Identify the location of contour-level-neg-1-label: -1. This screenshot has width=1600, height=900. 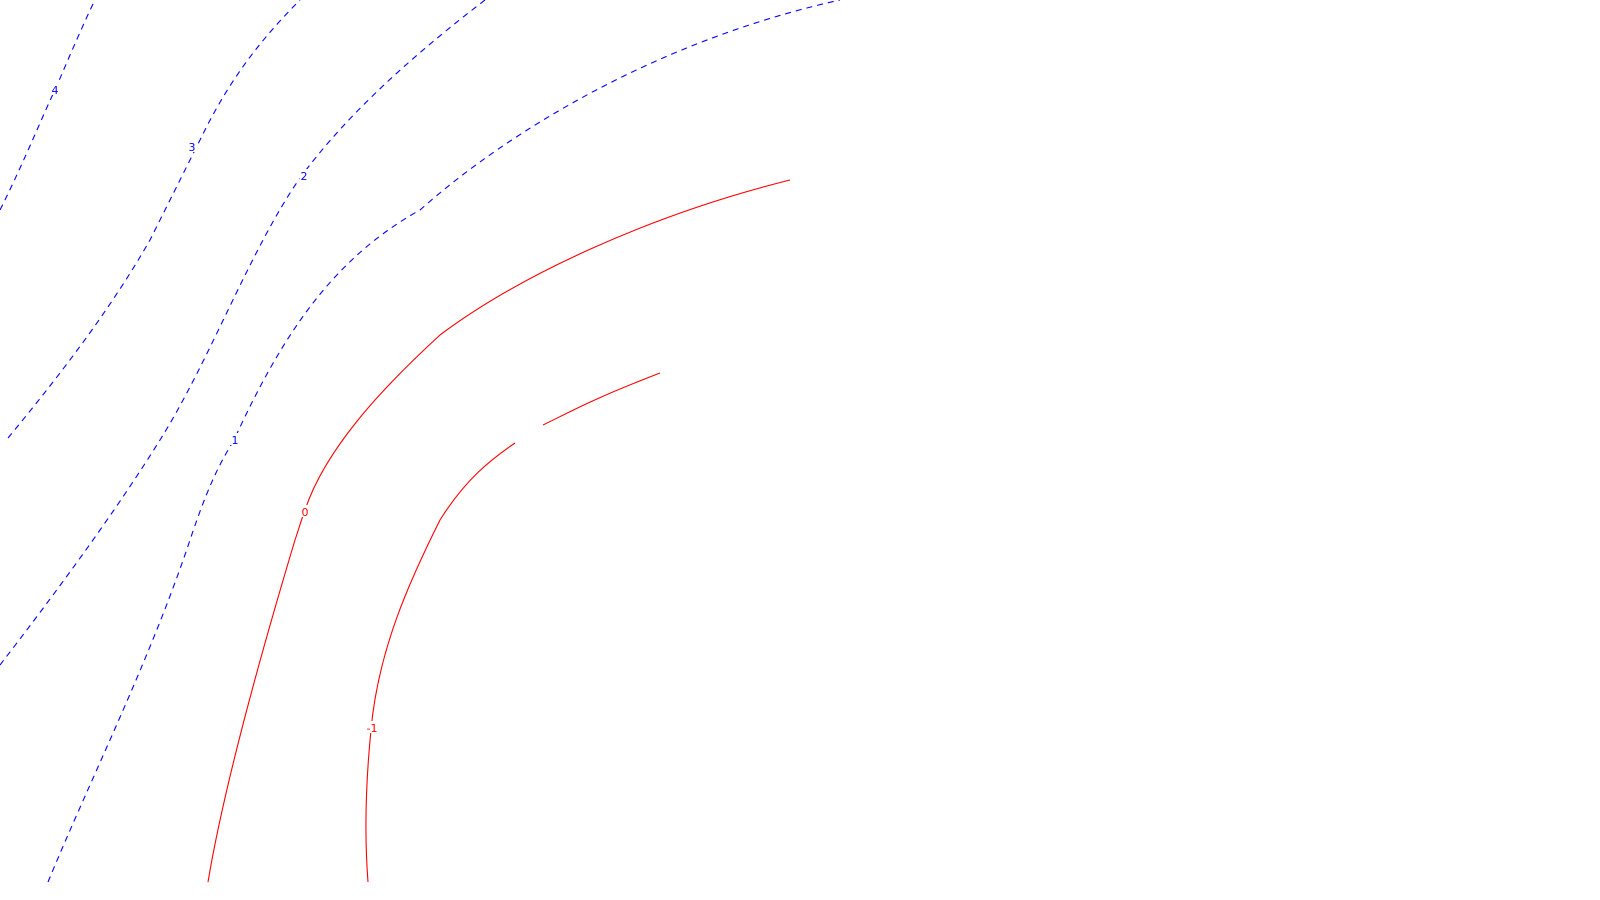
(372, 728).